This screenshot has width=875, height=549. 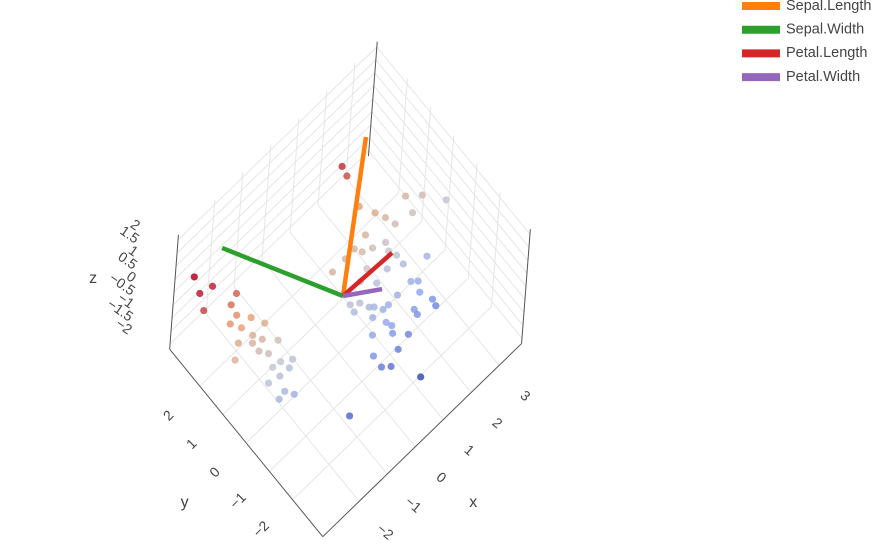 I want to click on y-tick-label: −1, so click(x=237, y=500).